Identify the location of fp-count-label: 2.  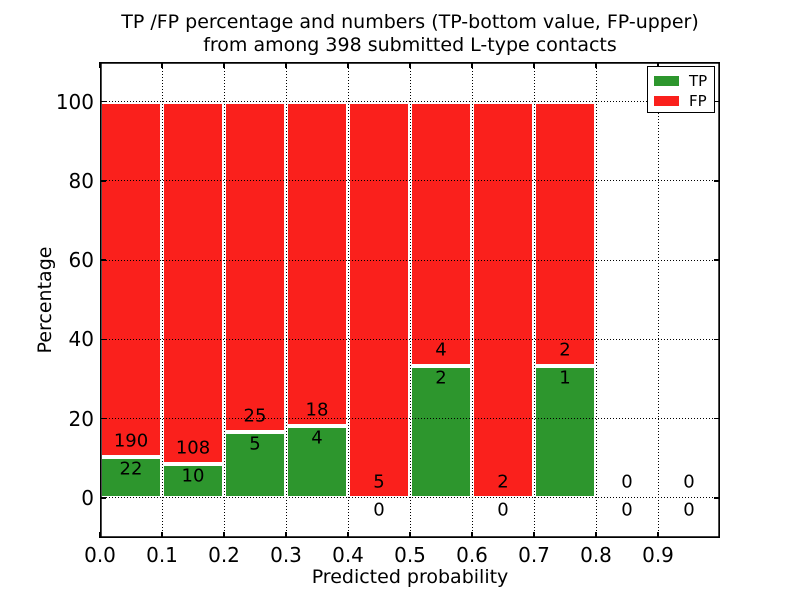
(565, 350).